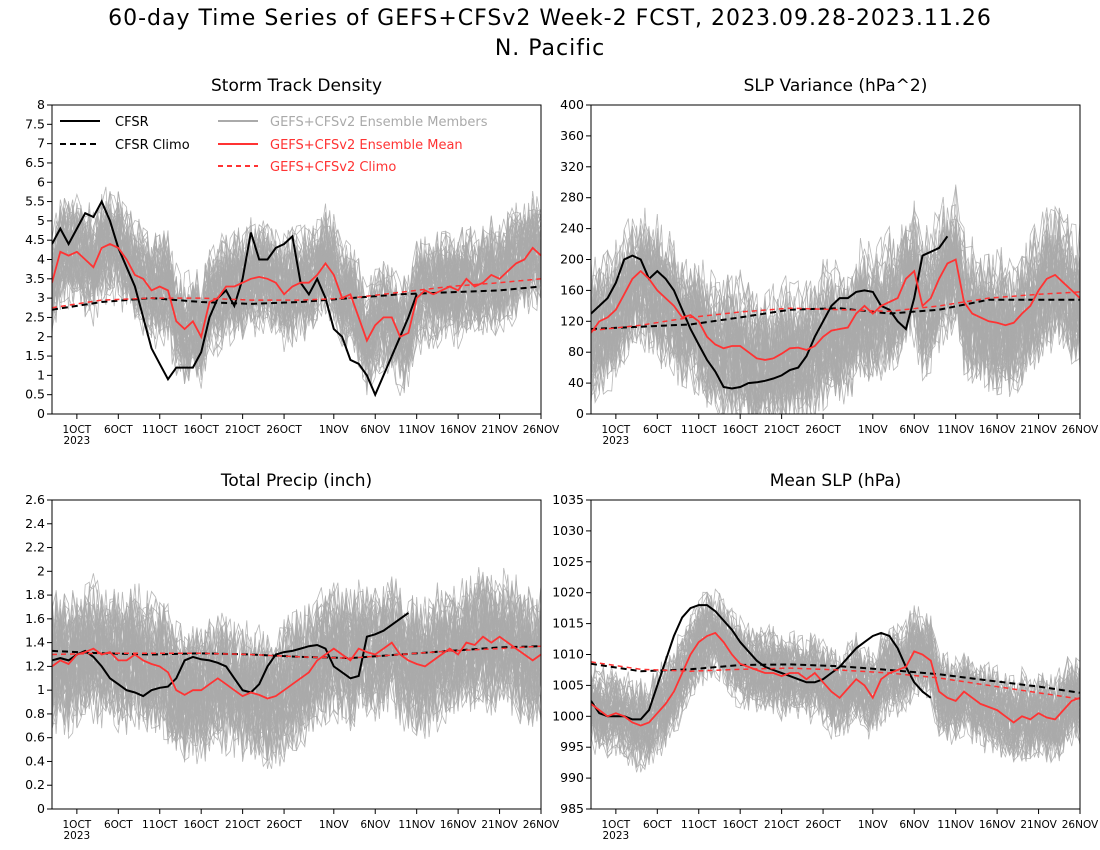 This screenshot has height=850, width=1100. What do you see at coordinates (41, 104) in the screenshot?
I see `y-tick-label: 8` at bounding box center [41, 104].